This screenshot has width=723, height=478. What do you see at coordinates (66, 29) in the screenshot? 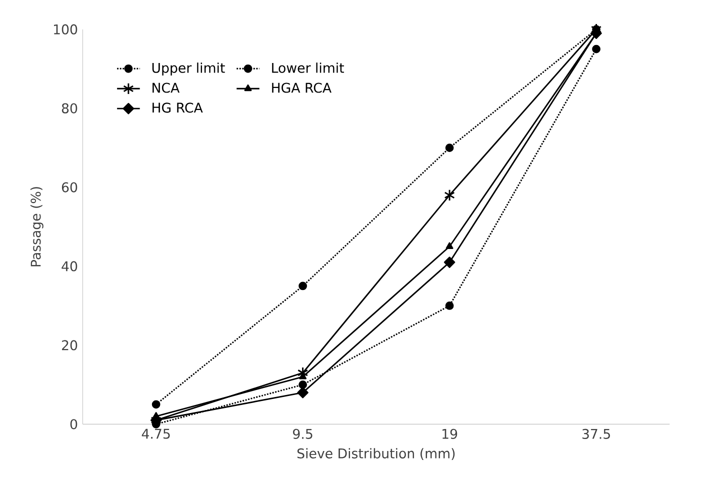
I see `y-tick-label: 100` at bounding box center [66, 29].